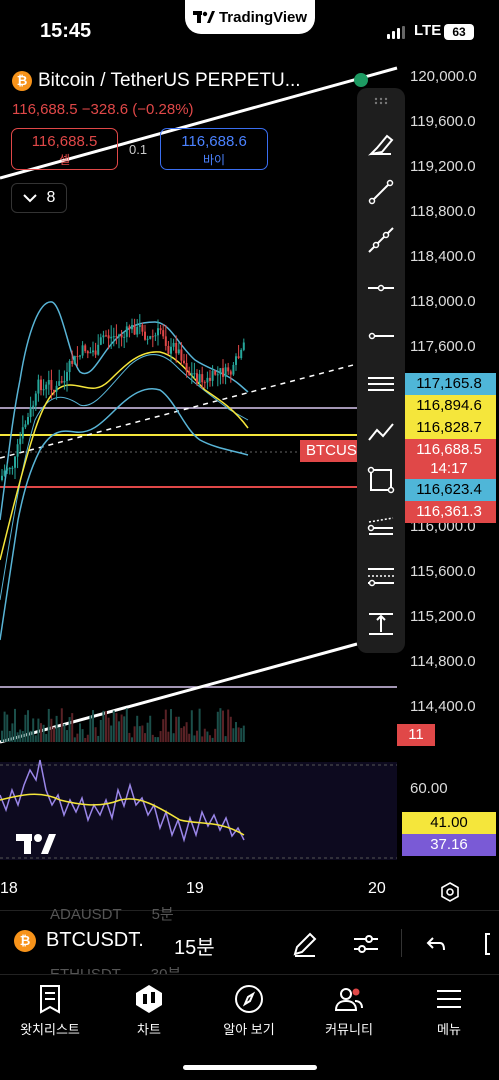 The width and height of the screenshot is (499, 1080). Describe the element at coordinates (436, 944) in the screenshot. I see `undo-button` at that location.